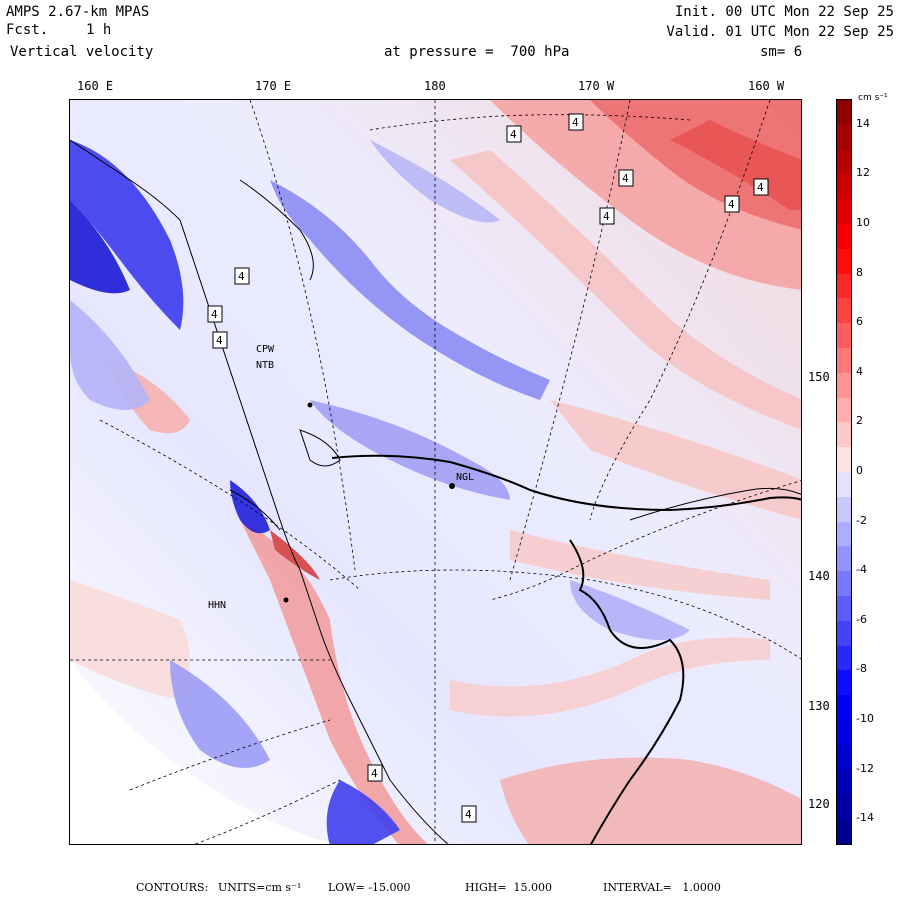 The width and height of the screenshot is (900, 900). I want to click on grounding-line, so click(627, 691).